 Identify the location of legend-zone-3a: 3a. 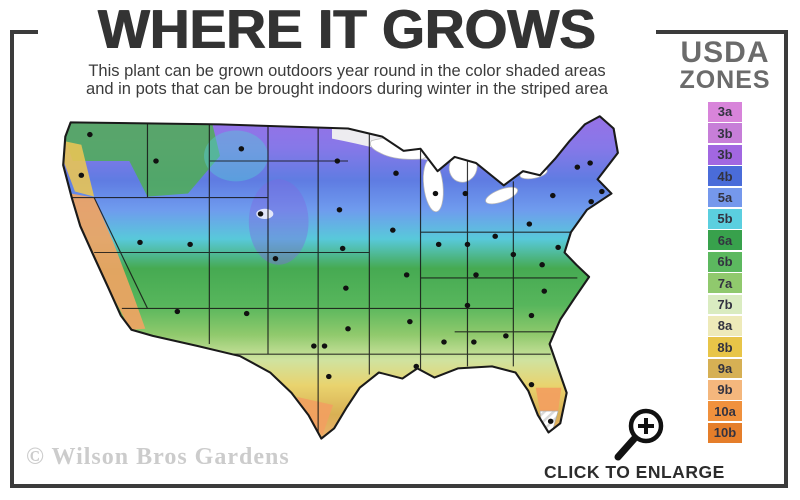
(725, 112).